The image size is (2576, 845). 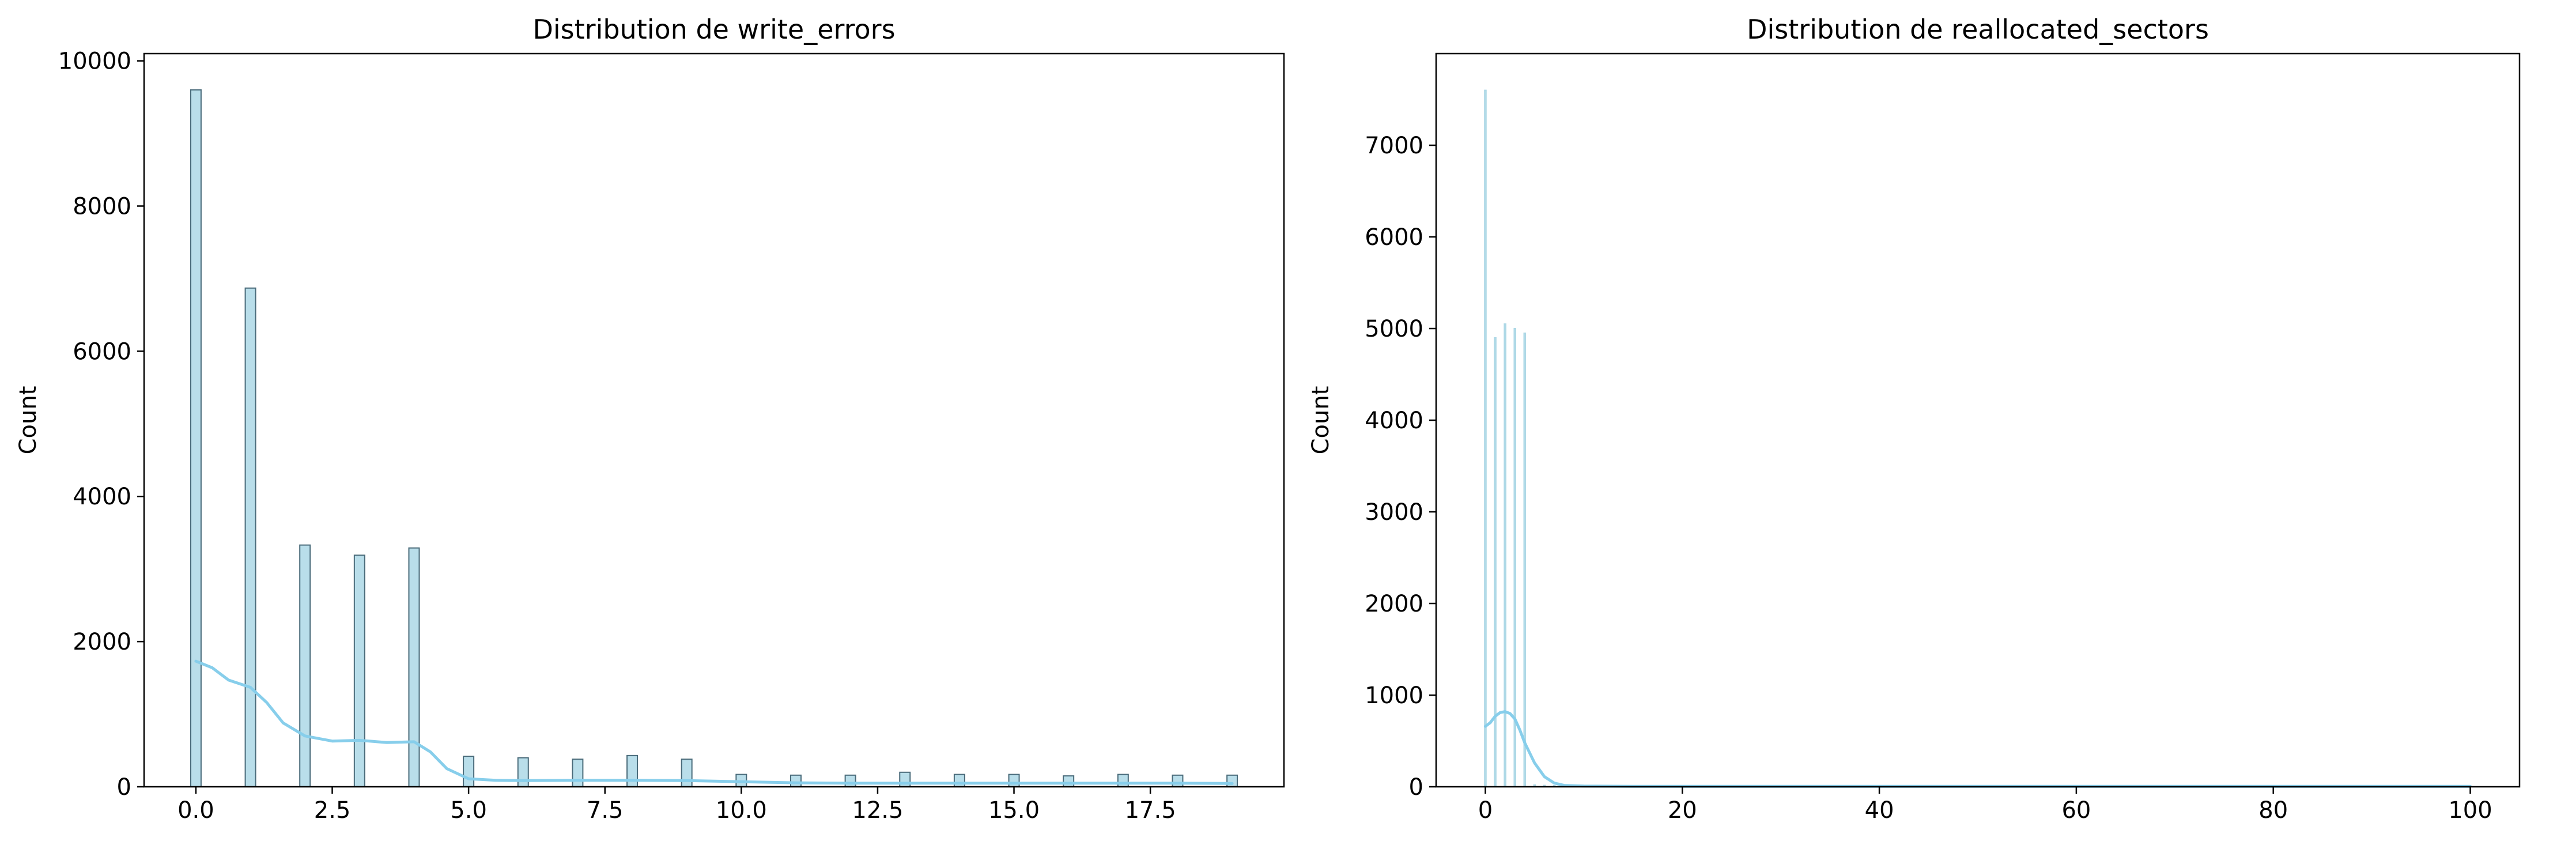 What do you see at coordinates (1394, 512) in the screenshot?
I see `y-tick-label: 3000` at bounding box center [1394, 512].